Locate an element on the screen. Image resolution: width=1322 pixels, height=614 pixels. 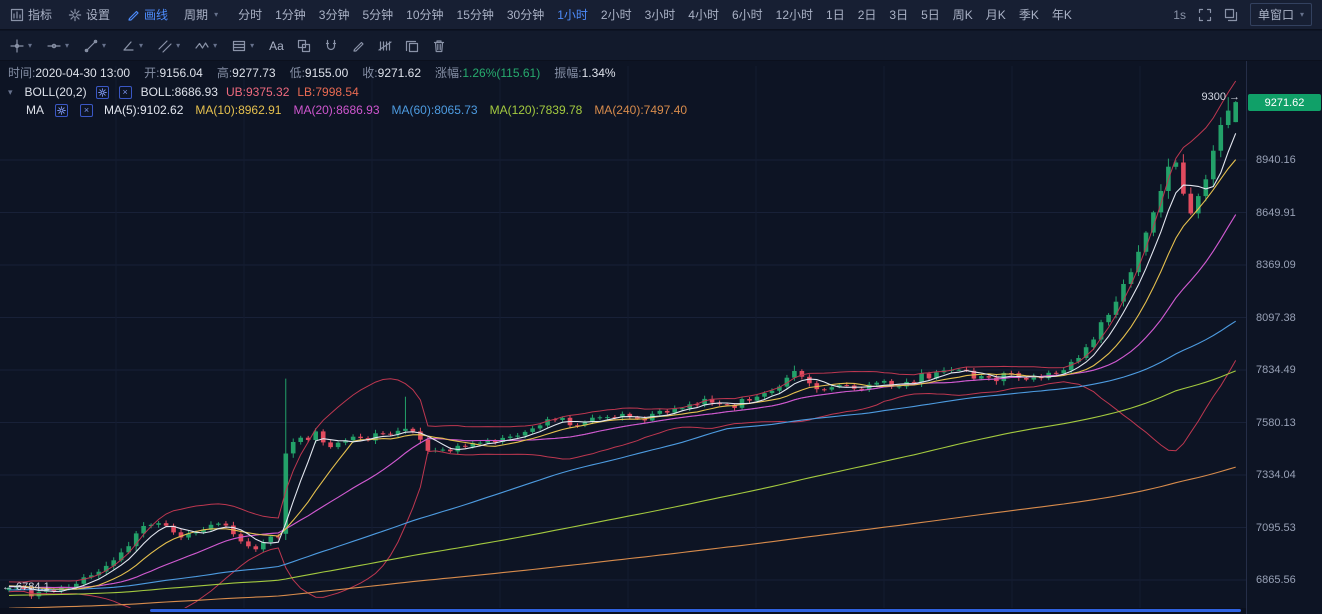
settings-button: 设置 is located at coordinates (89, 14).